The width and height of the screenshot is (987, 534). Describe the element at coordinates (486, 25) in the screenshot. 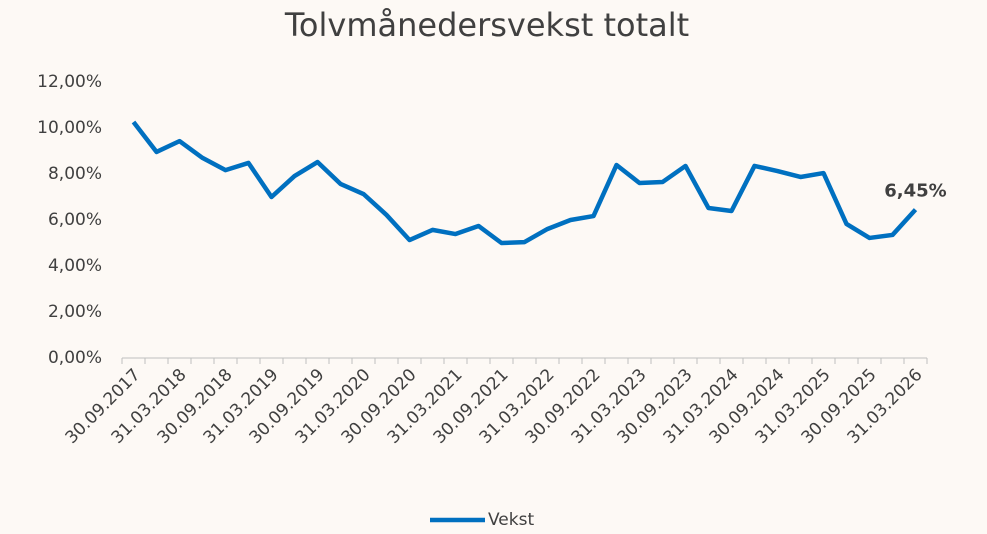

I see `chart-title: Tolvmånedersvekst totalt` at that location.